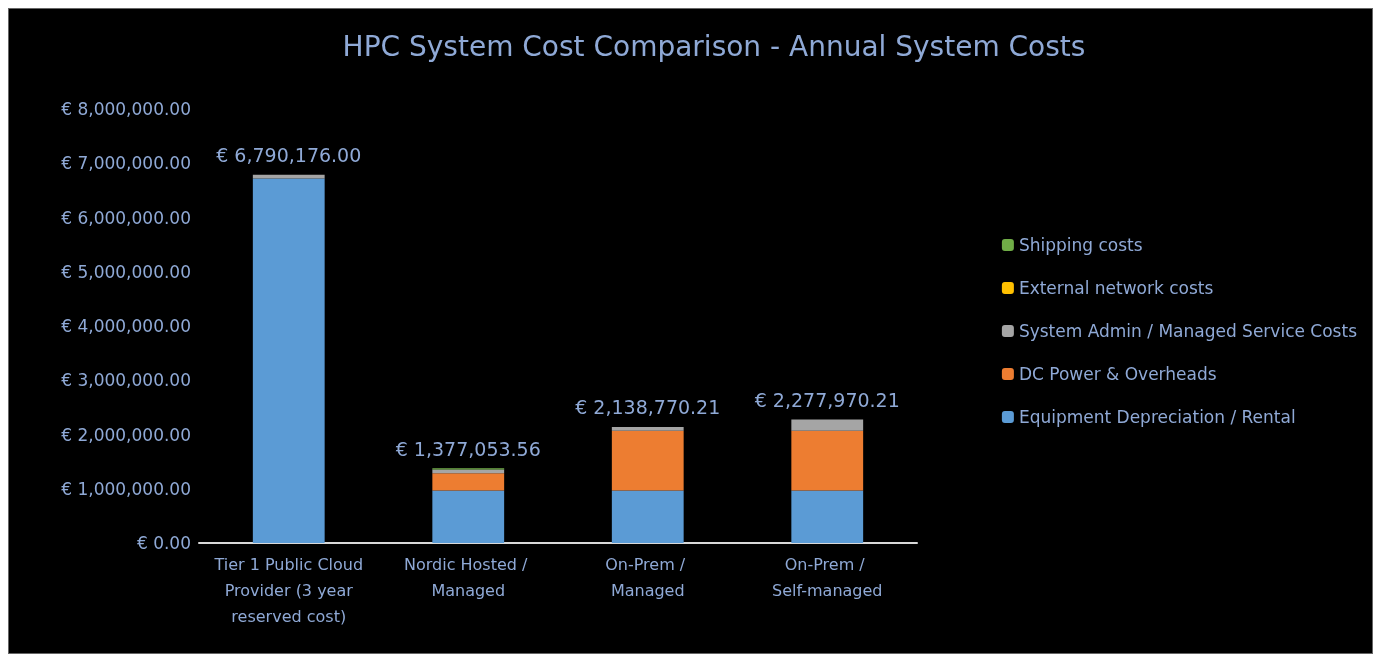 This screenshot has height=662, width=1381. I want to click on y-tick-label: € 1,000,000.00, so click(126, 488).